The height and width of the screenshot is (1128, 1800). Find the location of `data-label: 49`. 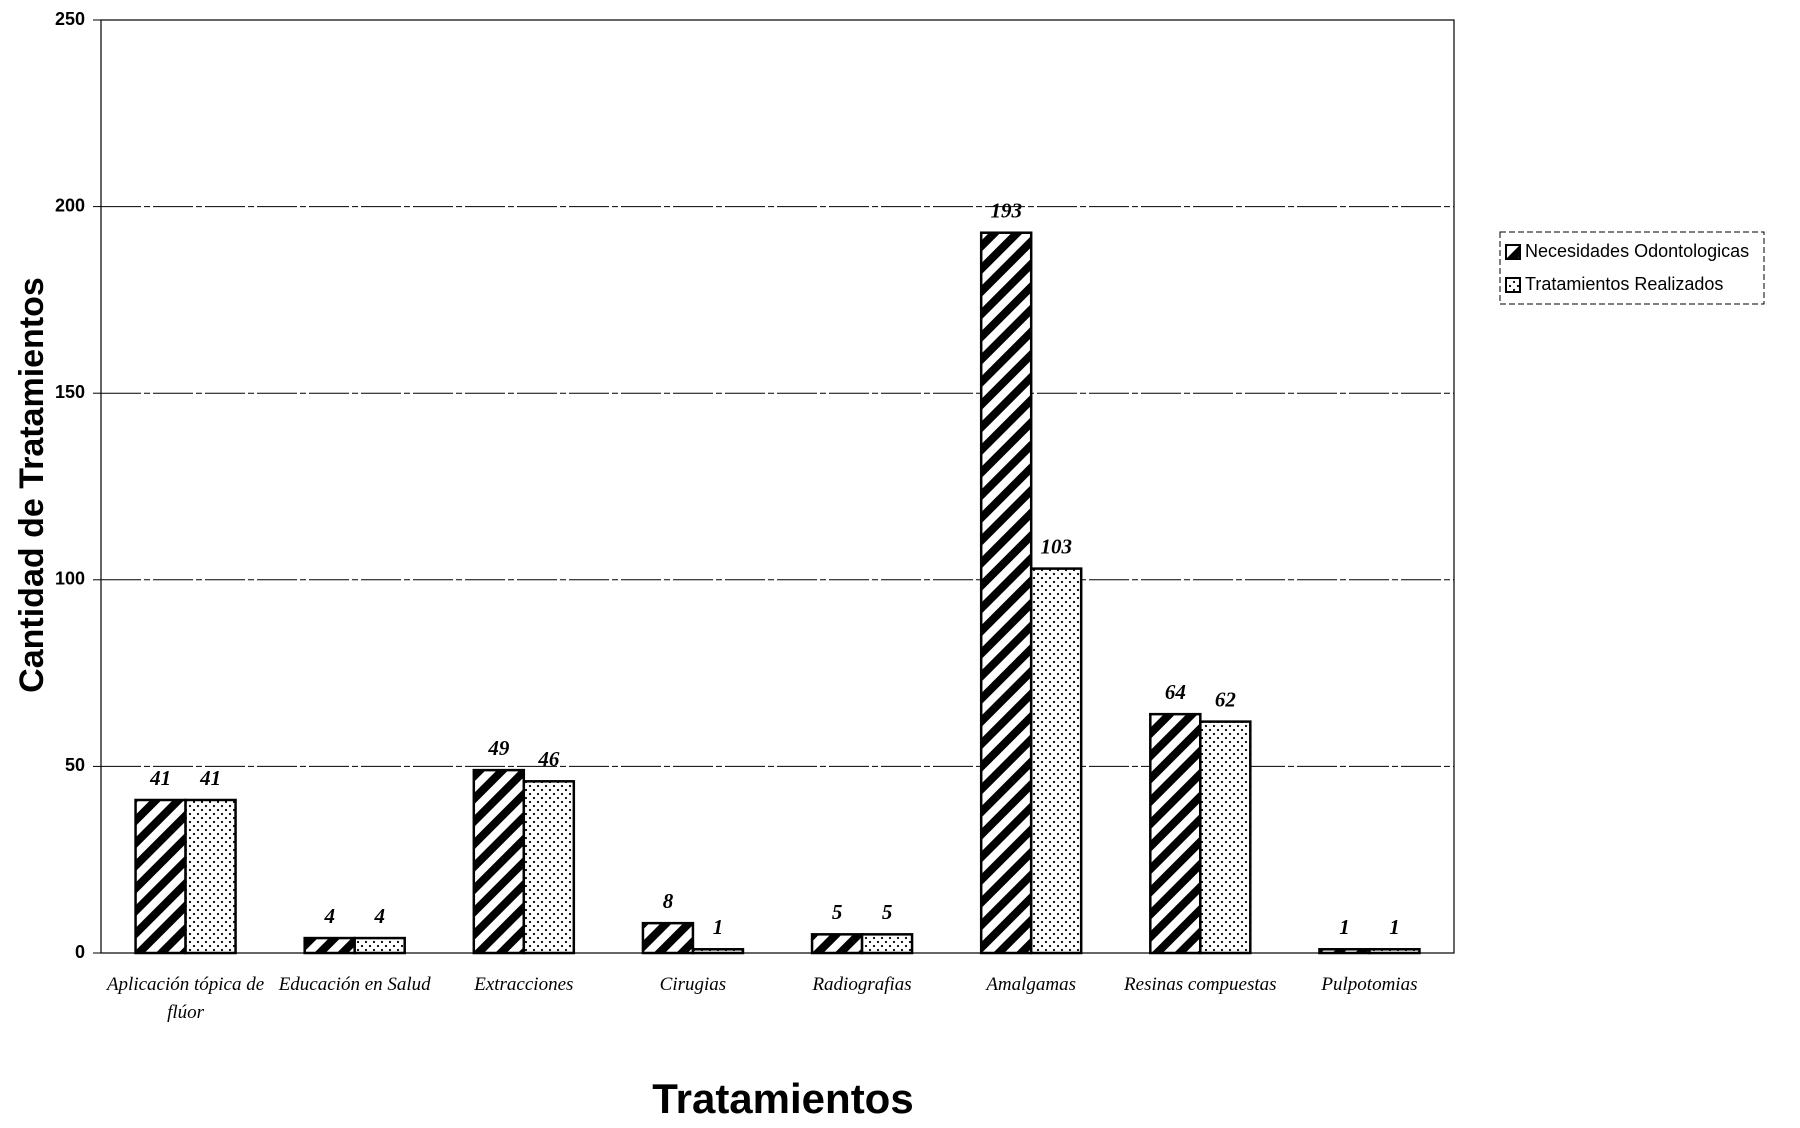

data-label: 49 is located at coordinates (498, 748).